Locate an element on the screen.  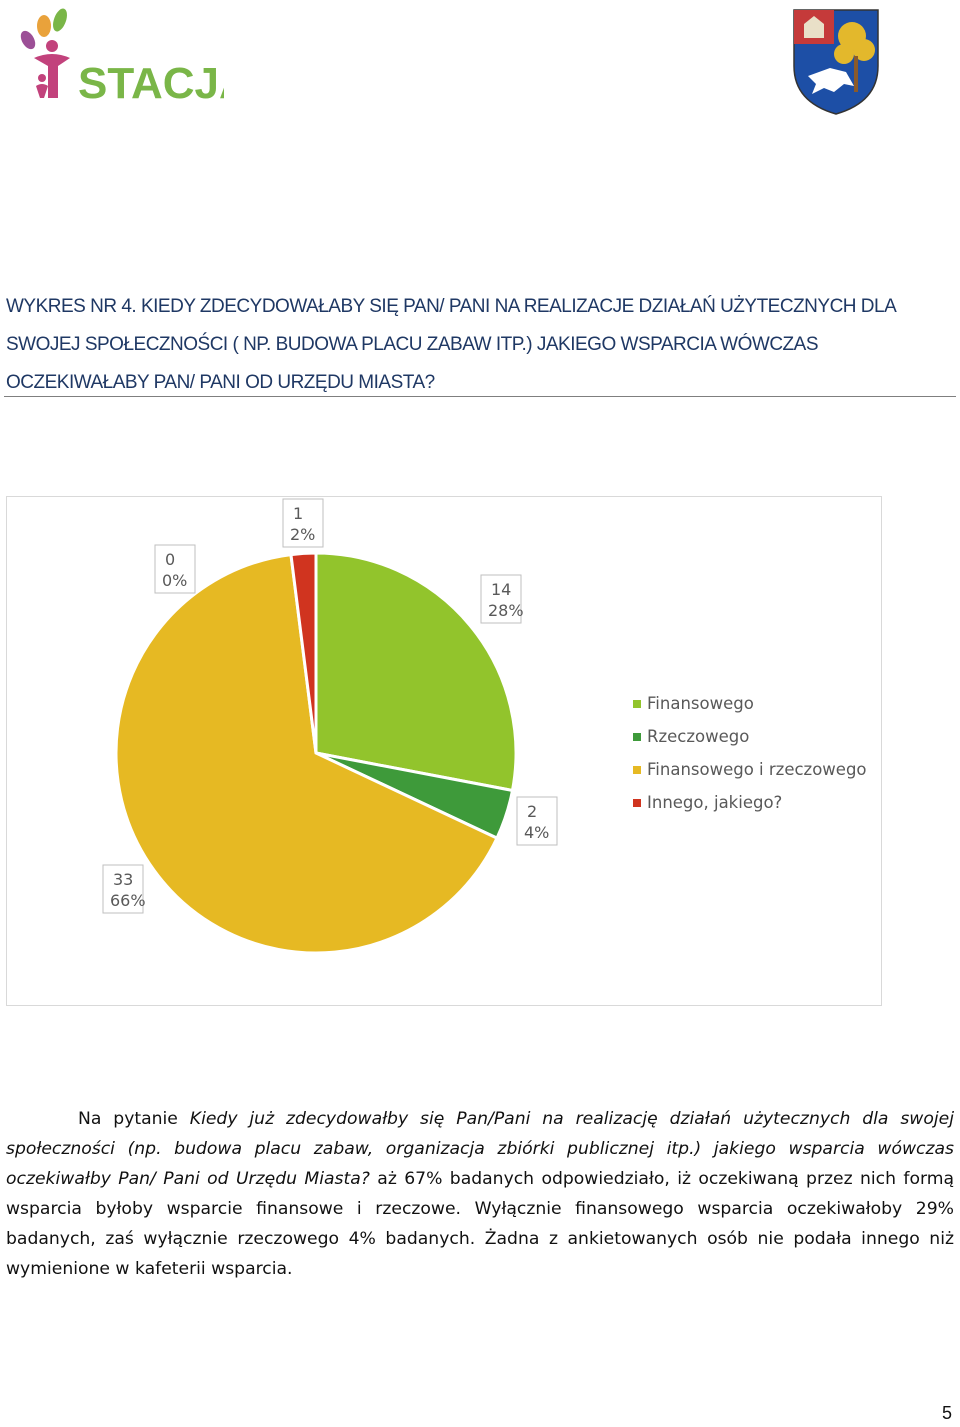
paragraph-lead: Na pytanie is located at coordinates (128, 1119).